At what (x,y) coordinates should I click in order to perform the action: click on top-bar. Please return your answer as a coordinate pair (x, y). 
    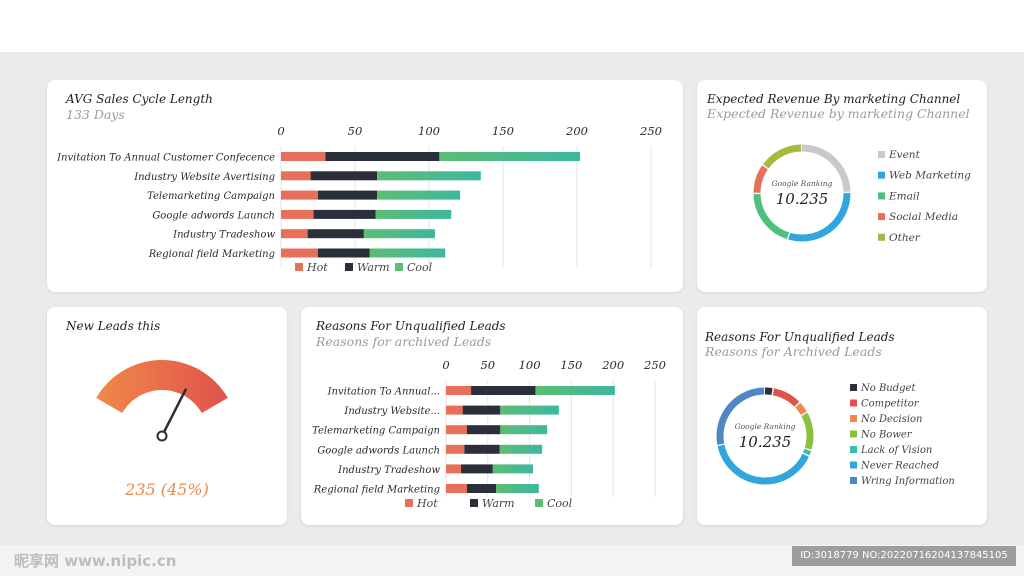
    Looking at the image, I should click on (512, 26).